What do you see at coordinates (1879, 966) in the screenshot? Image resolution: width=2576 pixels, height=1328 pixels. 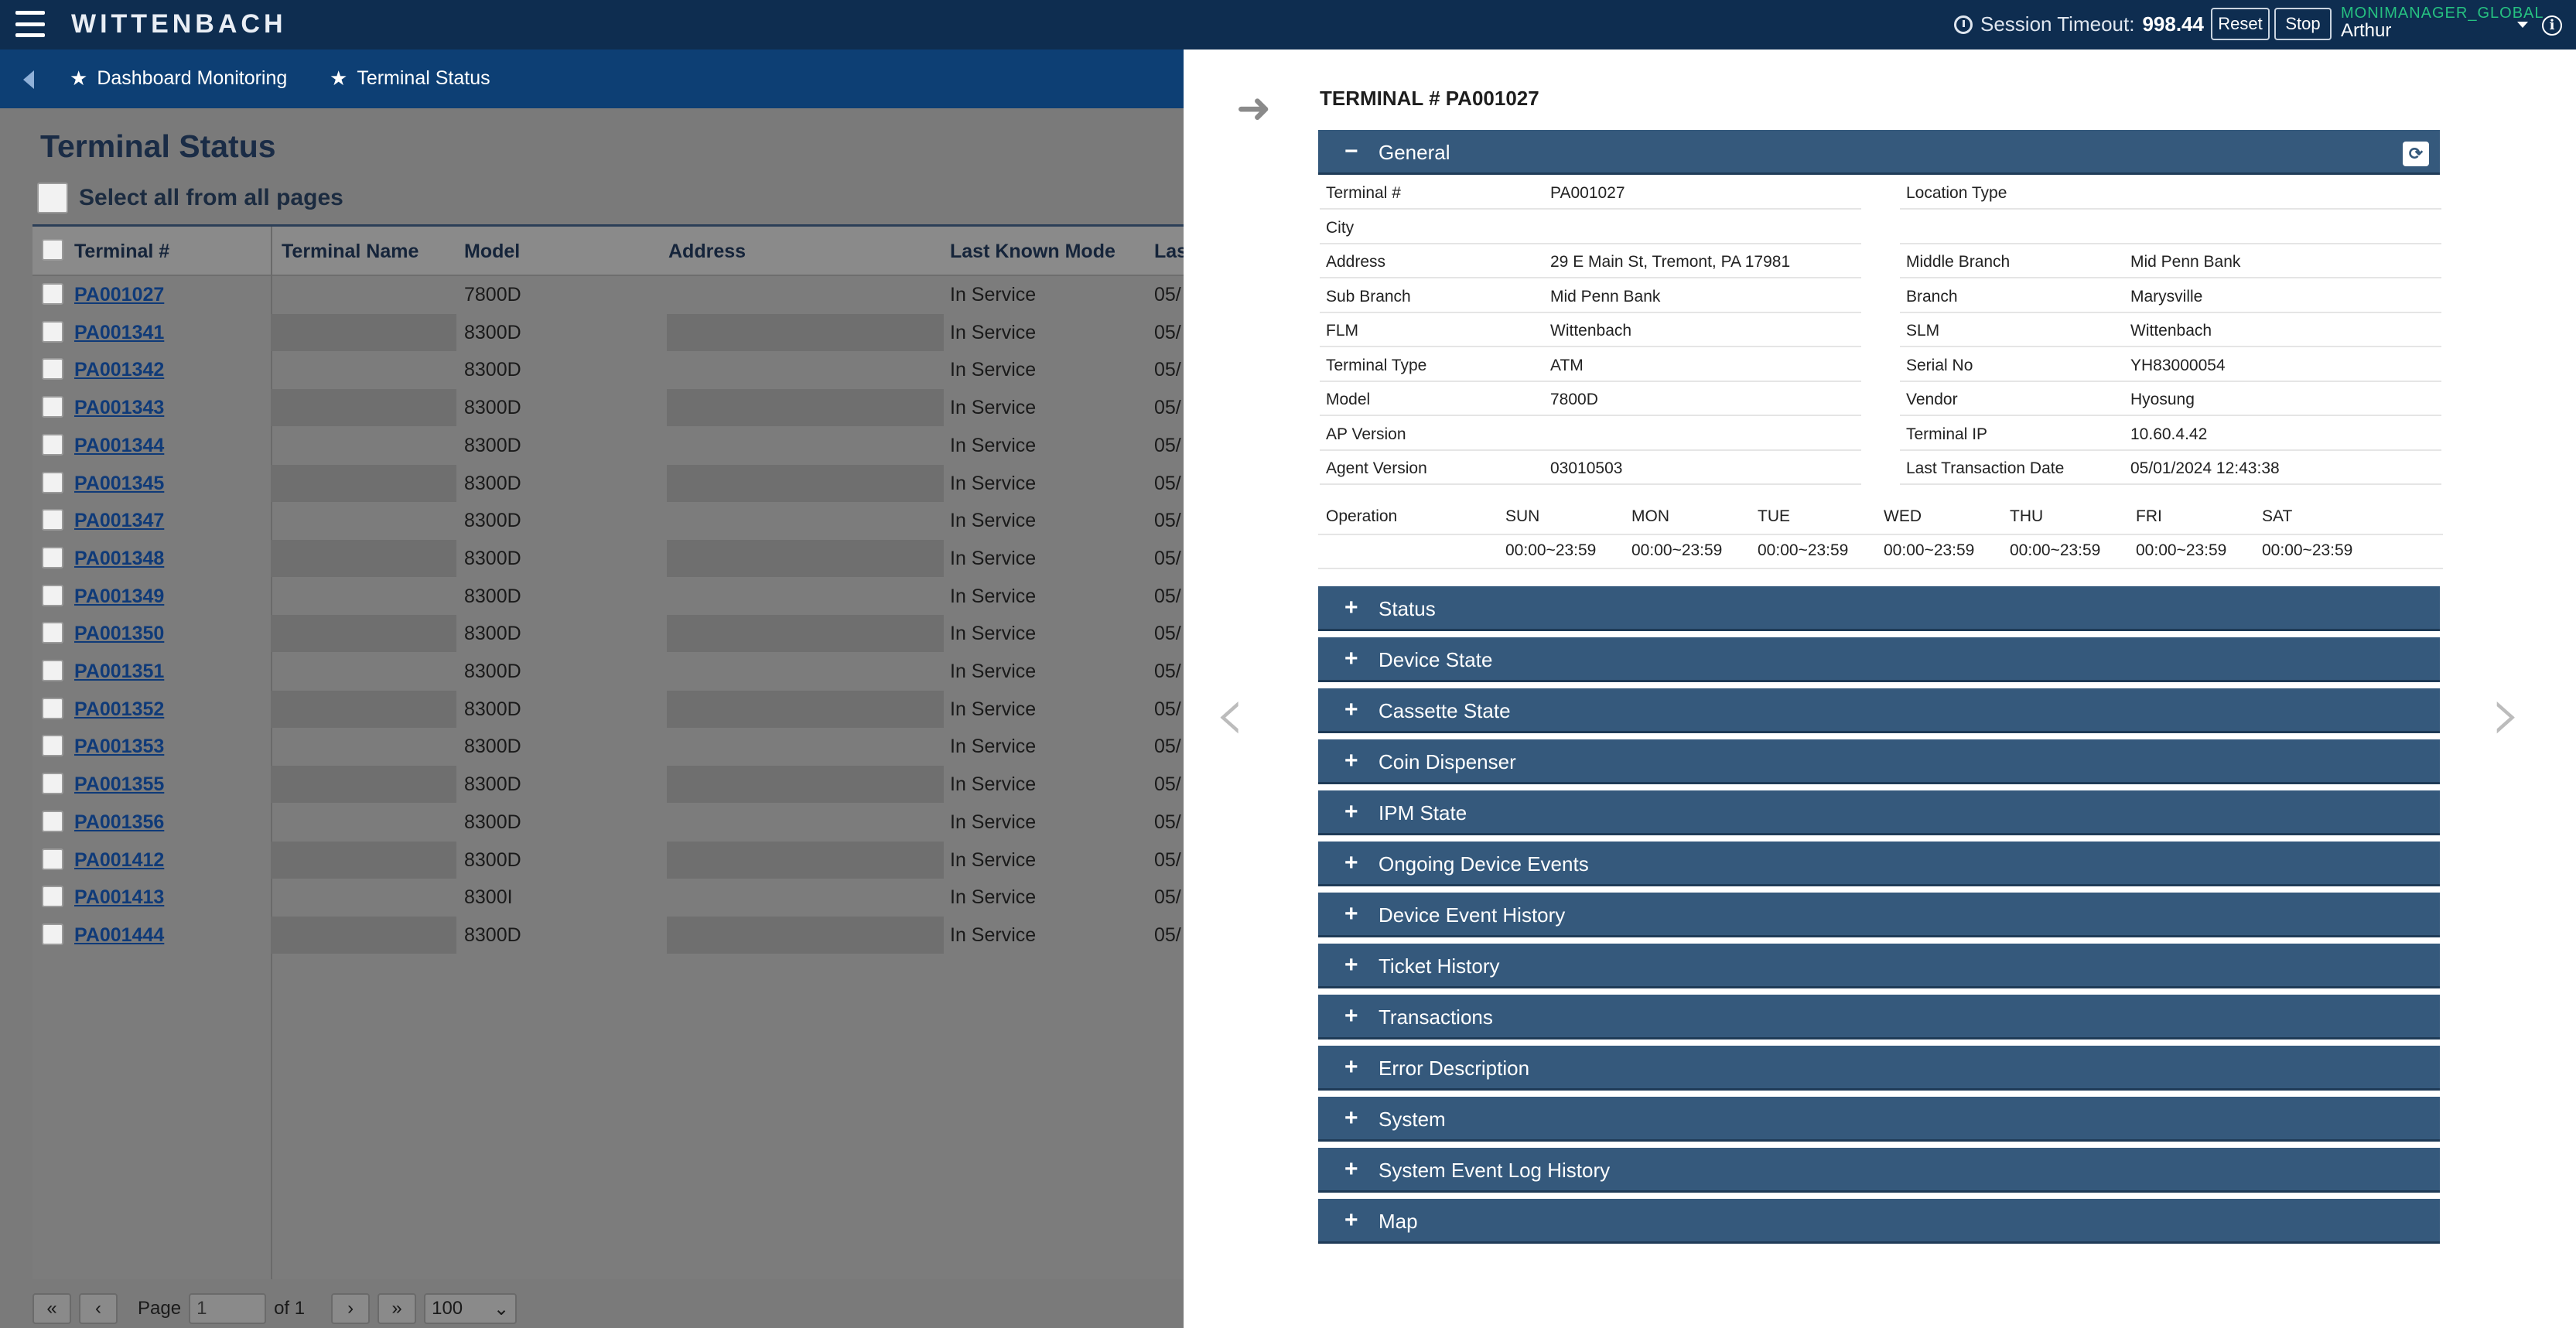 I see `section-ticket-history: + Ticket History` at bounding box center [1879, 966].